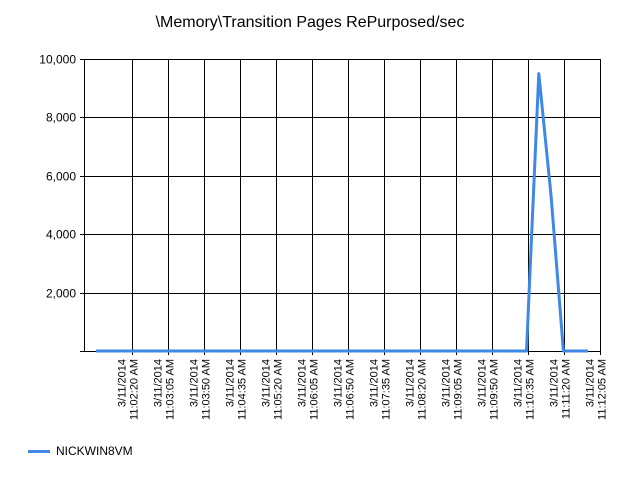 This screenshot has height=480, width=620. Describe the element at coordinates (39, 451) in the screenshot. I see `legend-swatch` at that location.